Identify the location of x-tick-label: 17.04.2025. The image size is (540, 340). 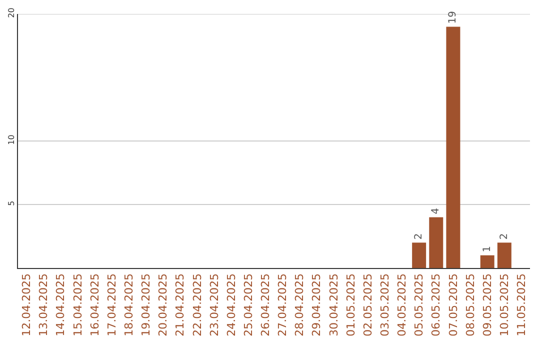
(111, 304).